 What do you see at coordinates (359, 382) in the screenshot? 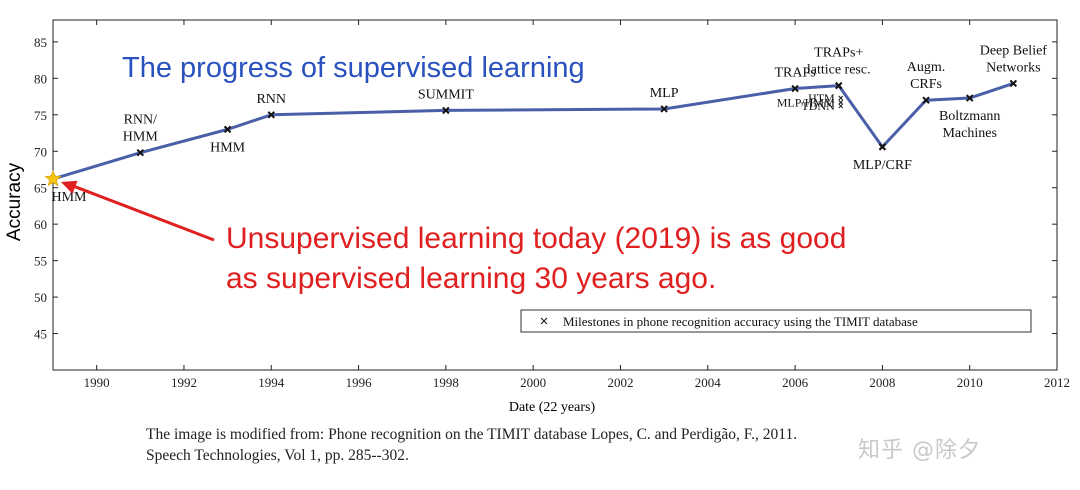
I see `x-tick-label: 1996` at bounding box center [359, 382].